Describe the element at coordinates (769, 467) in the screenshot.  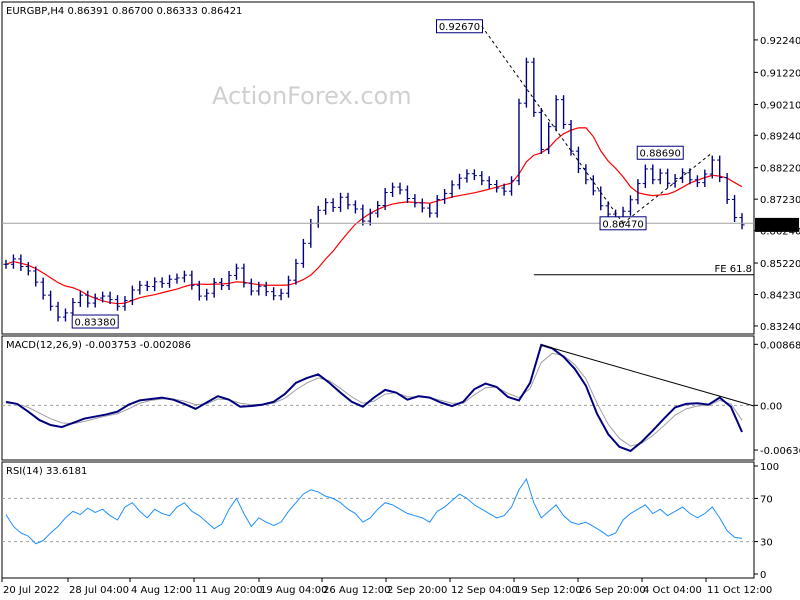
I see `rsi-y-tick-label: 100` at that location.